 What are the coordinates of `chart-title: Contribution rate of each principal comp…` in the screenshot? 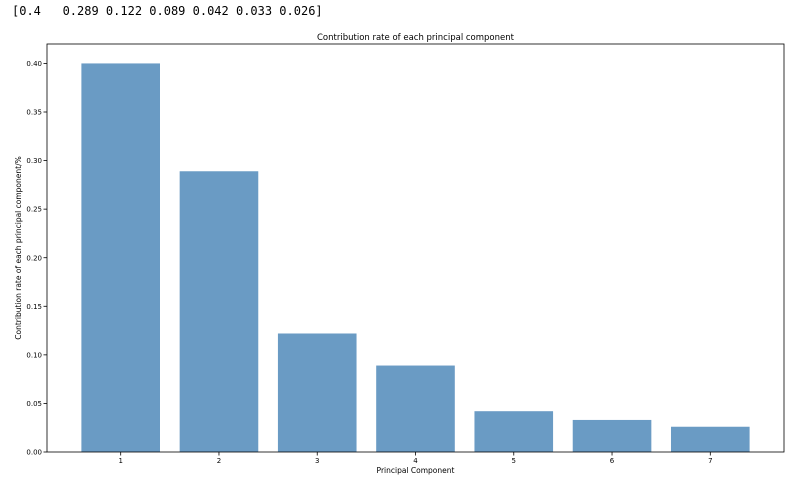 It's located at (416, 38).